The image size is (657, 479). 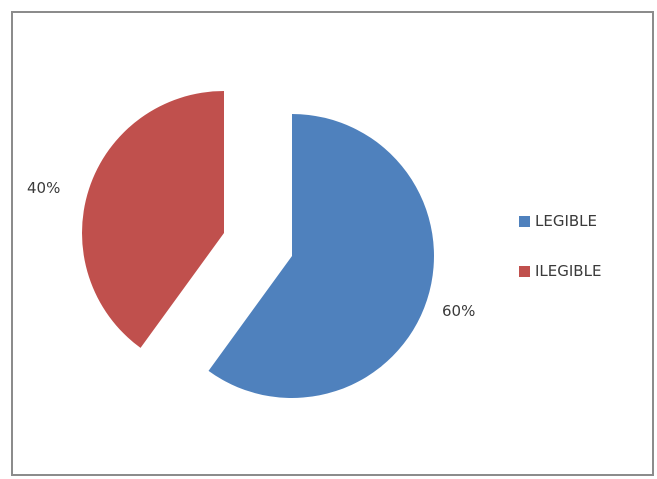 I want to click on legend-item-ilegible: ILEGIBLE, so click(x=560, y=271).